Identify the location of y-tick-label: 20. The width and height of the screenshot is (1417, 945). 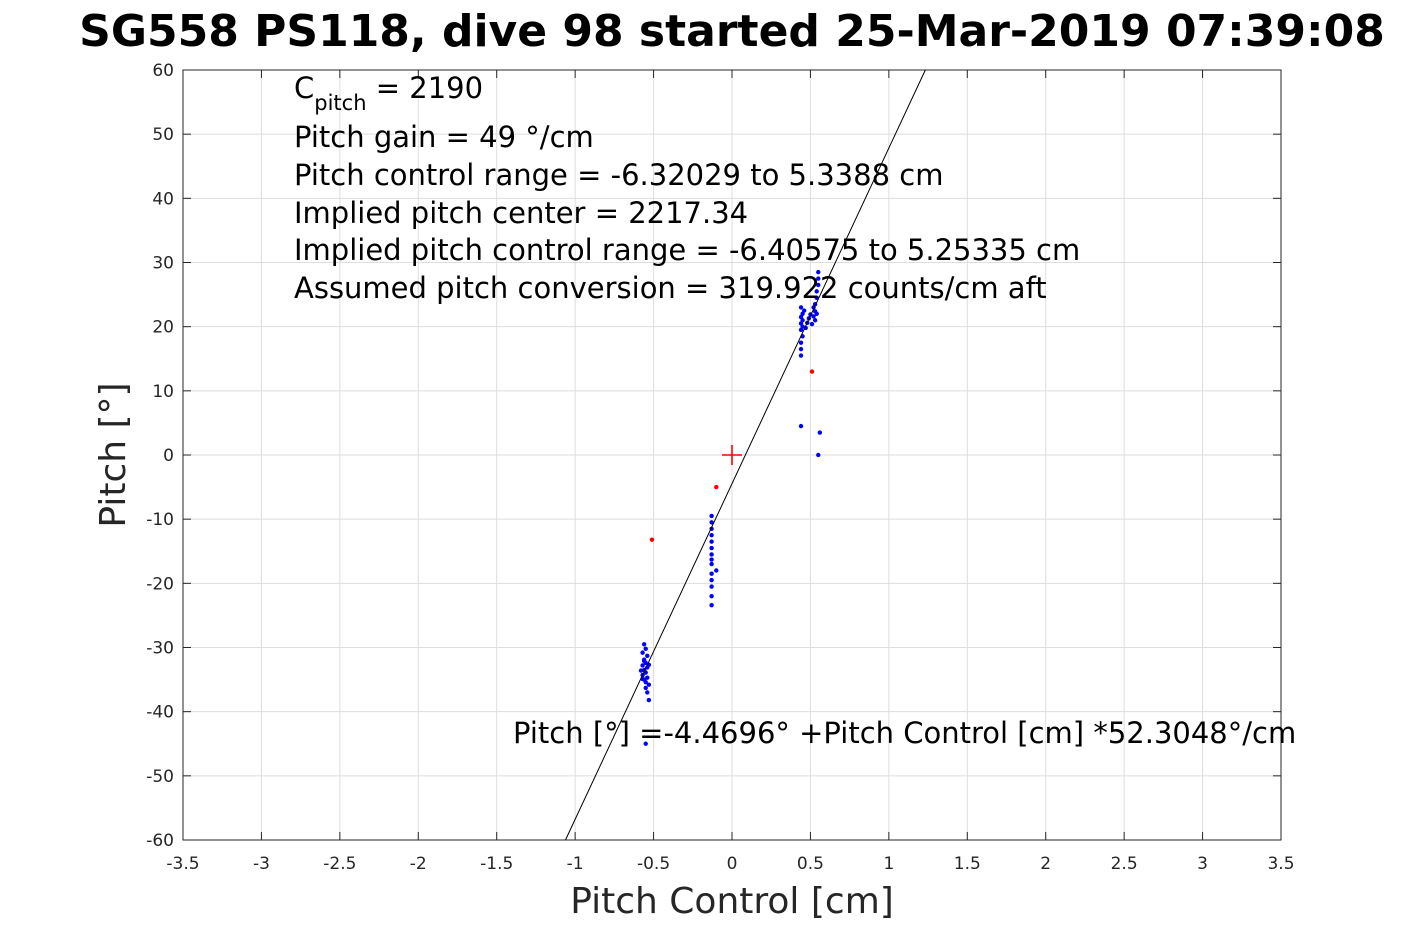
(163, 328).